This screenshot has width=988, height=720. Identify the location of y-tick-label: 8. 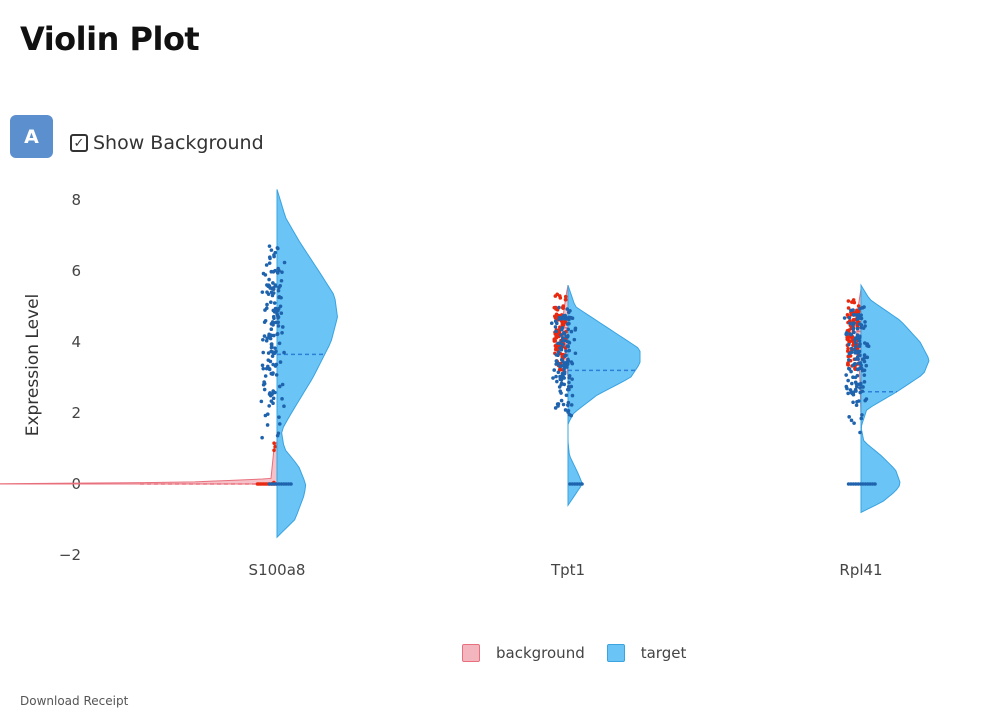
(76, 200).